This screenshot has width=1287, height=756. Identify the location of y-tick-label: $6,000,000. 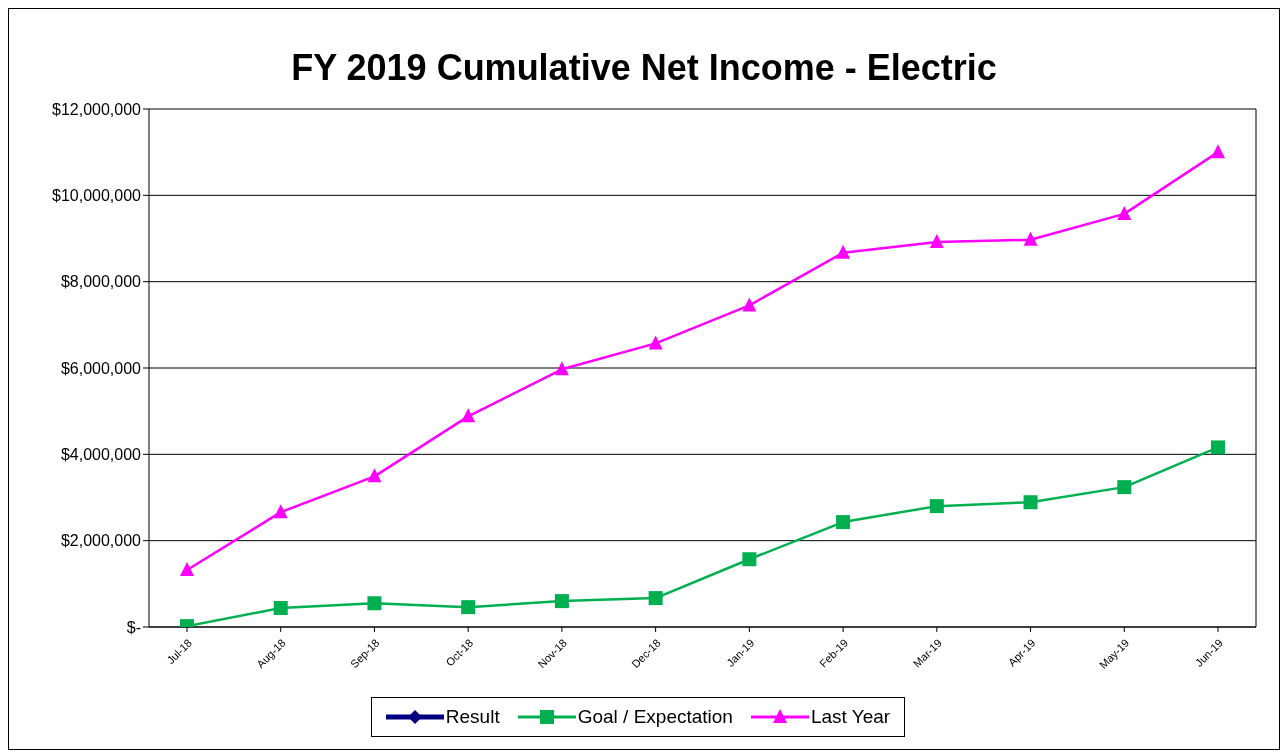
(101, 368).